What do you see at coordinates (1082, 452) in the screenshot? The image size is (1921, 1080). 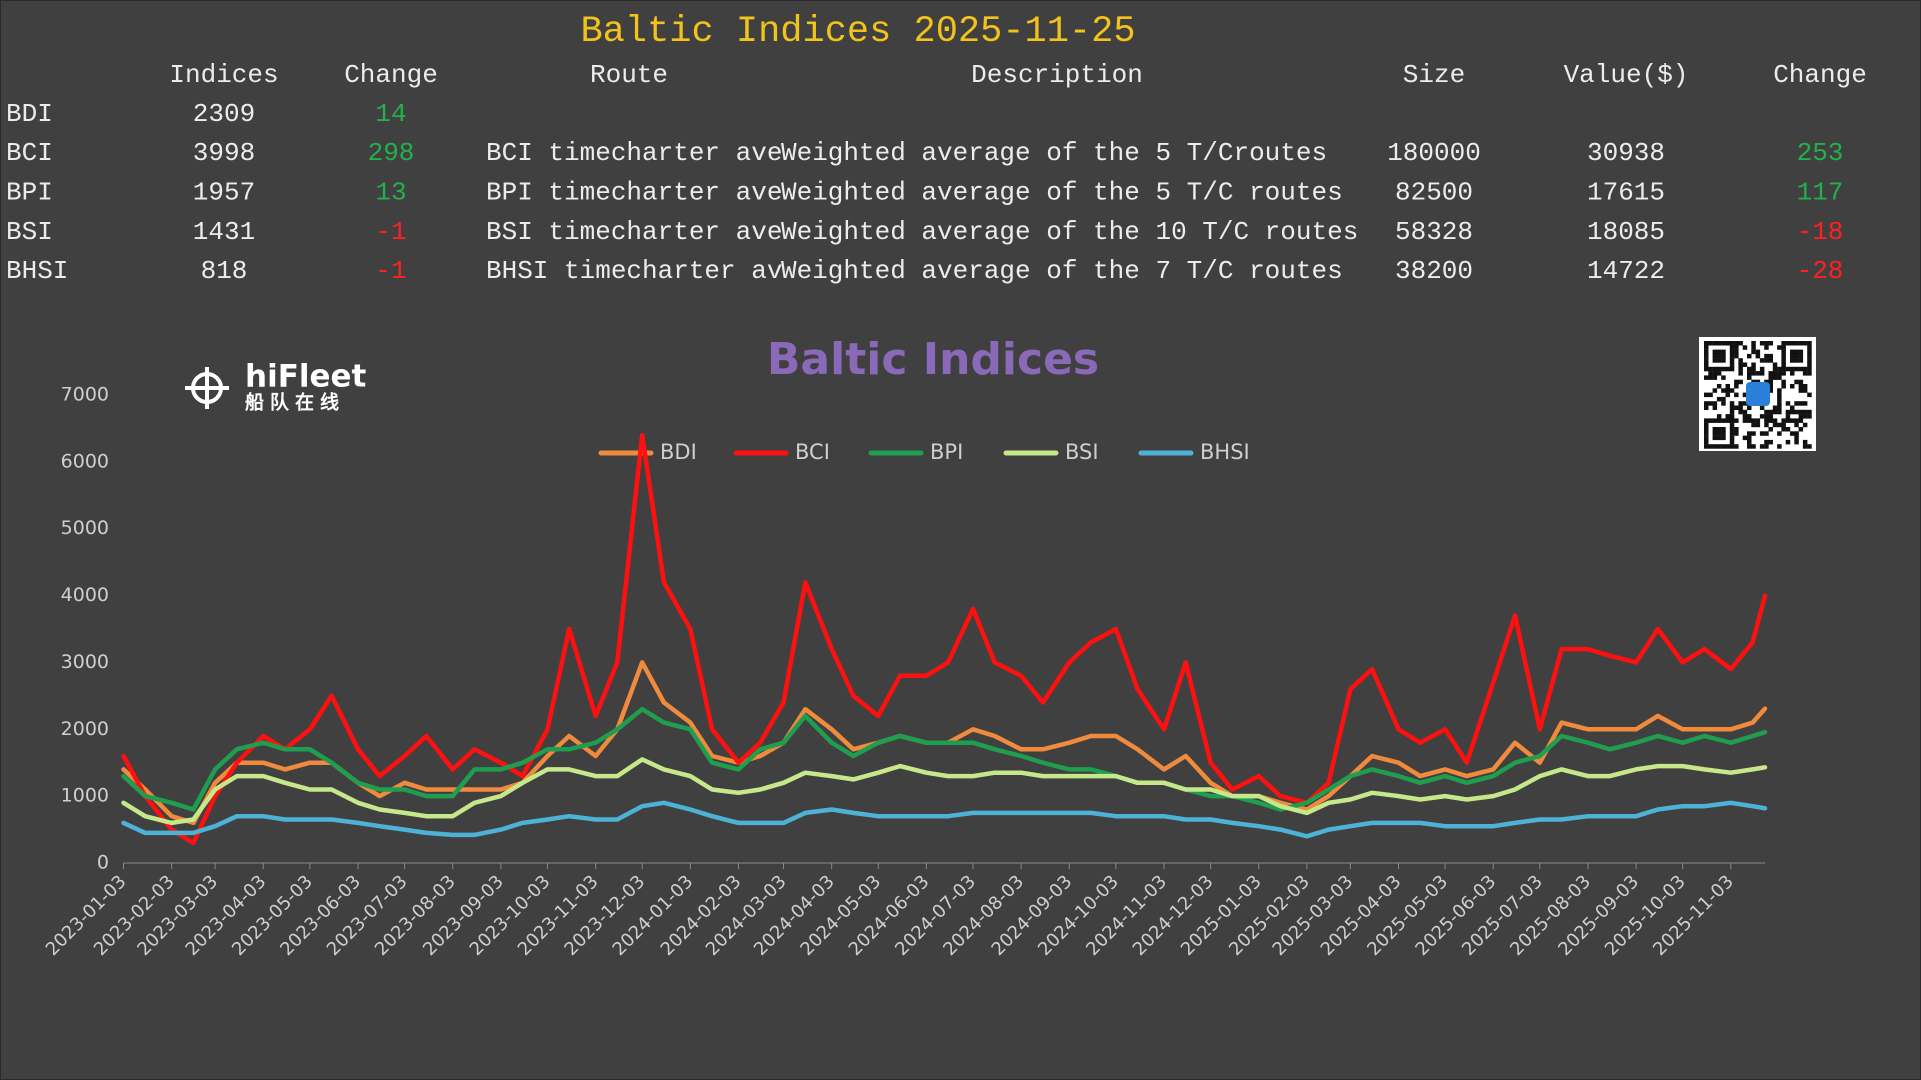 I see `legend-label: BSI` at bounding box center [1082, 452].